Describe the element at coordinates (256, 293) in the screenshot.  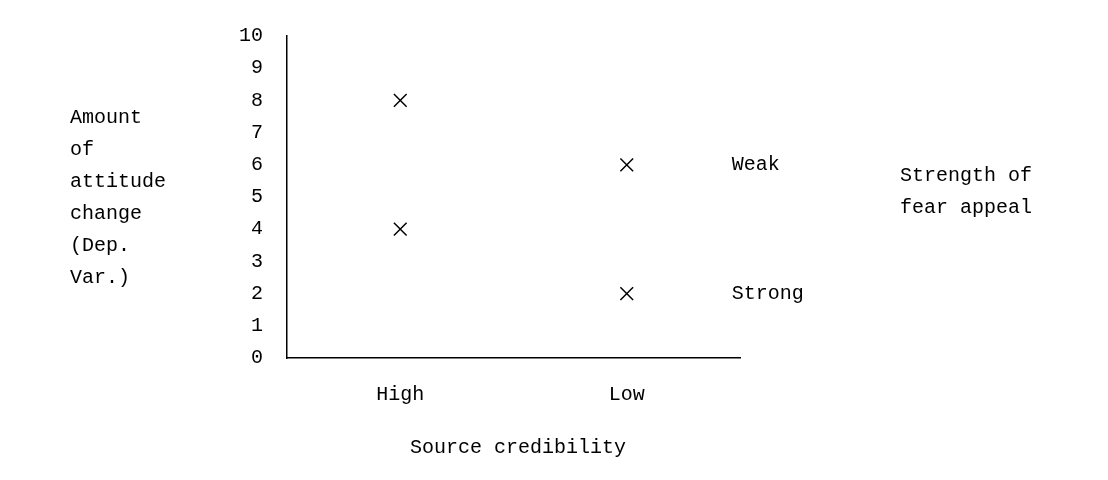
I see `y-tick-label: 2` at that location.